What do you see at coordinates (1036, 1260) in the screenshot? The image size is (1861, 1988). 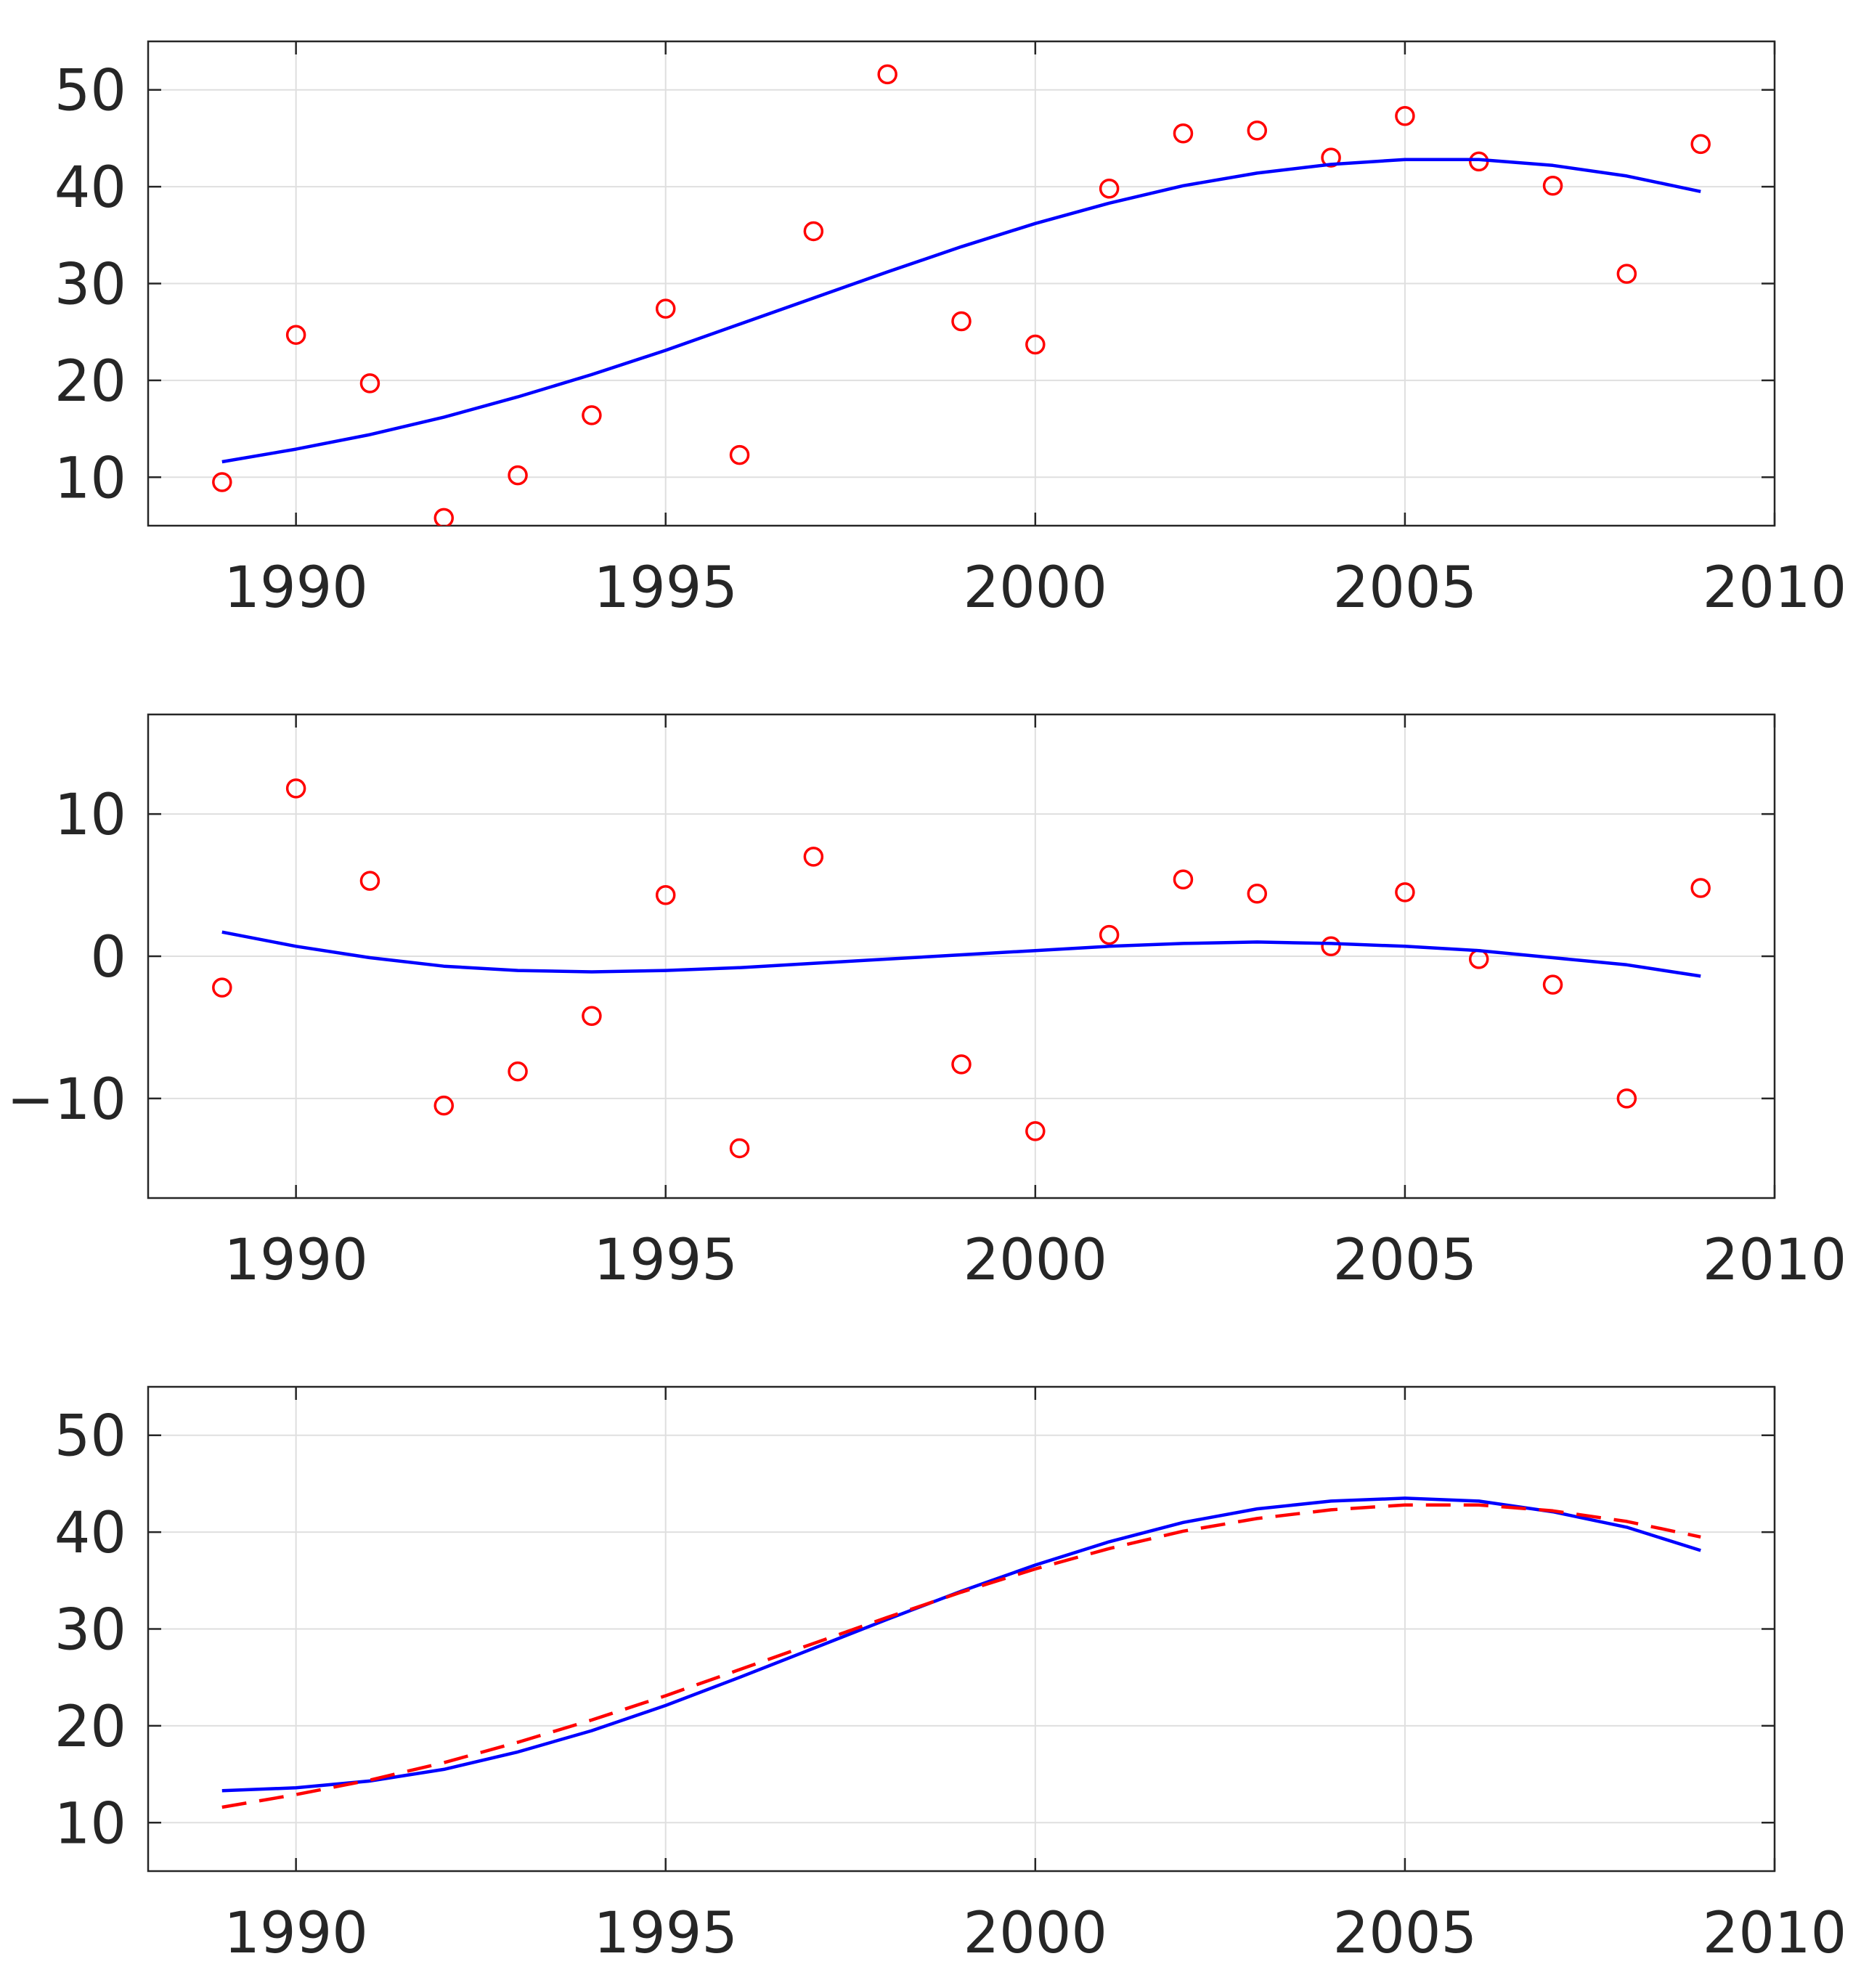 I see `plot-middle-x-tick-label: 2000` at bounding box center [1036, 1260].